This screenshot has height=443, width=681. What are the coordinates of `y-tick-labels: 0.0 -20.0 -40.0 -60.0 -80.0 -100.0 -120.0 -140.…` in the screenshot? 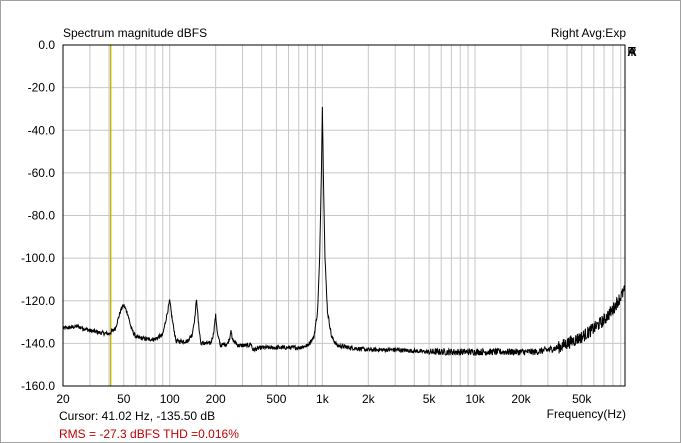 It's located at (38, 215).